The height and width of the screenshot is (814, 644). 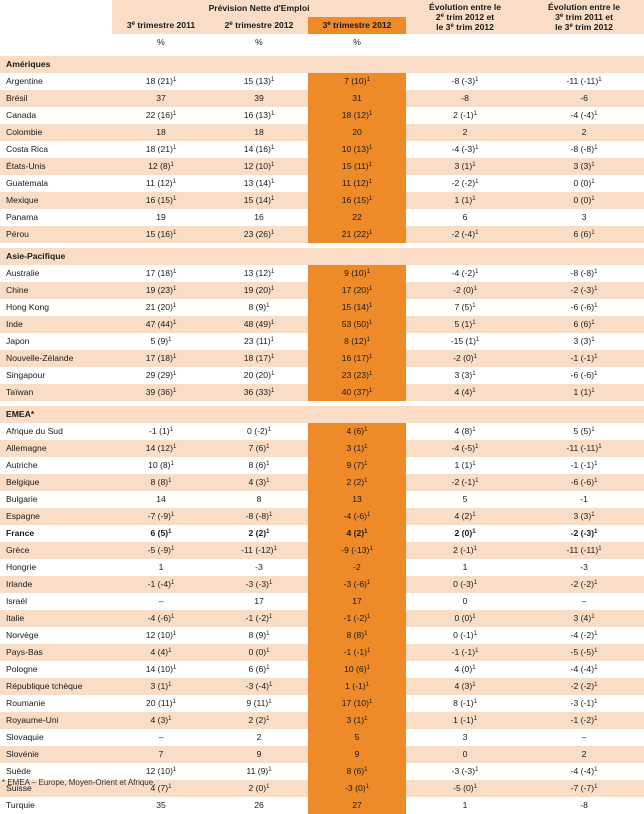 What do you see at coordinates (584, 27) in the screenshot?
I see `evol2-line3: le 3e trim 2012` at bounding box center [584, 27].